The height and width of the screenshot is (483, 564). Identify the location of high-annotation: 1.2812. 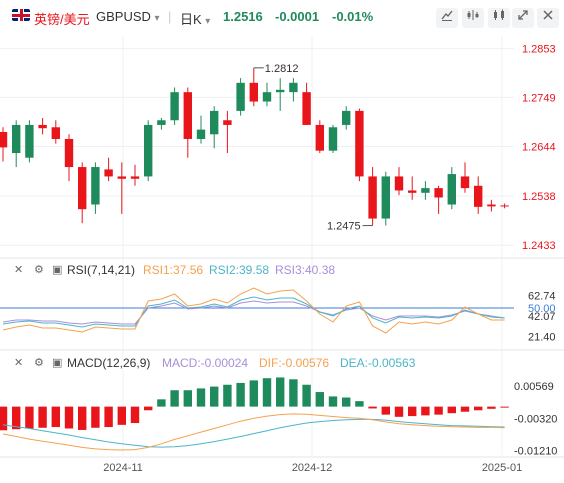
(282, 69).